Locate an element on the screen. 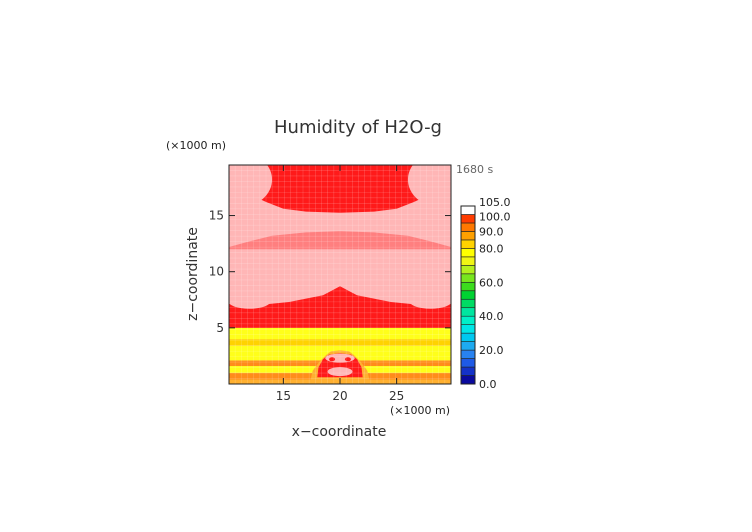  humidity-field is located at coordinates (340, 274).